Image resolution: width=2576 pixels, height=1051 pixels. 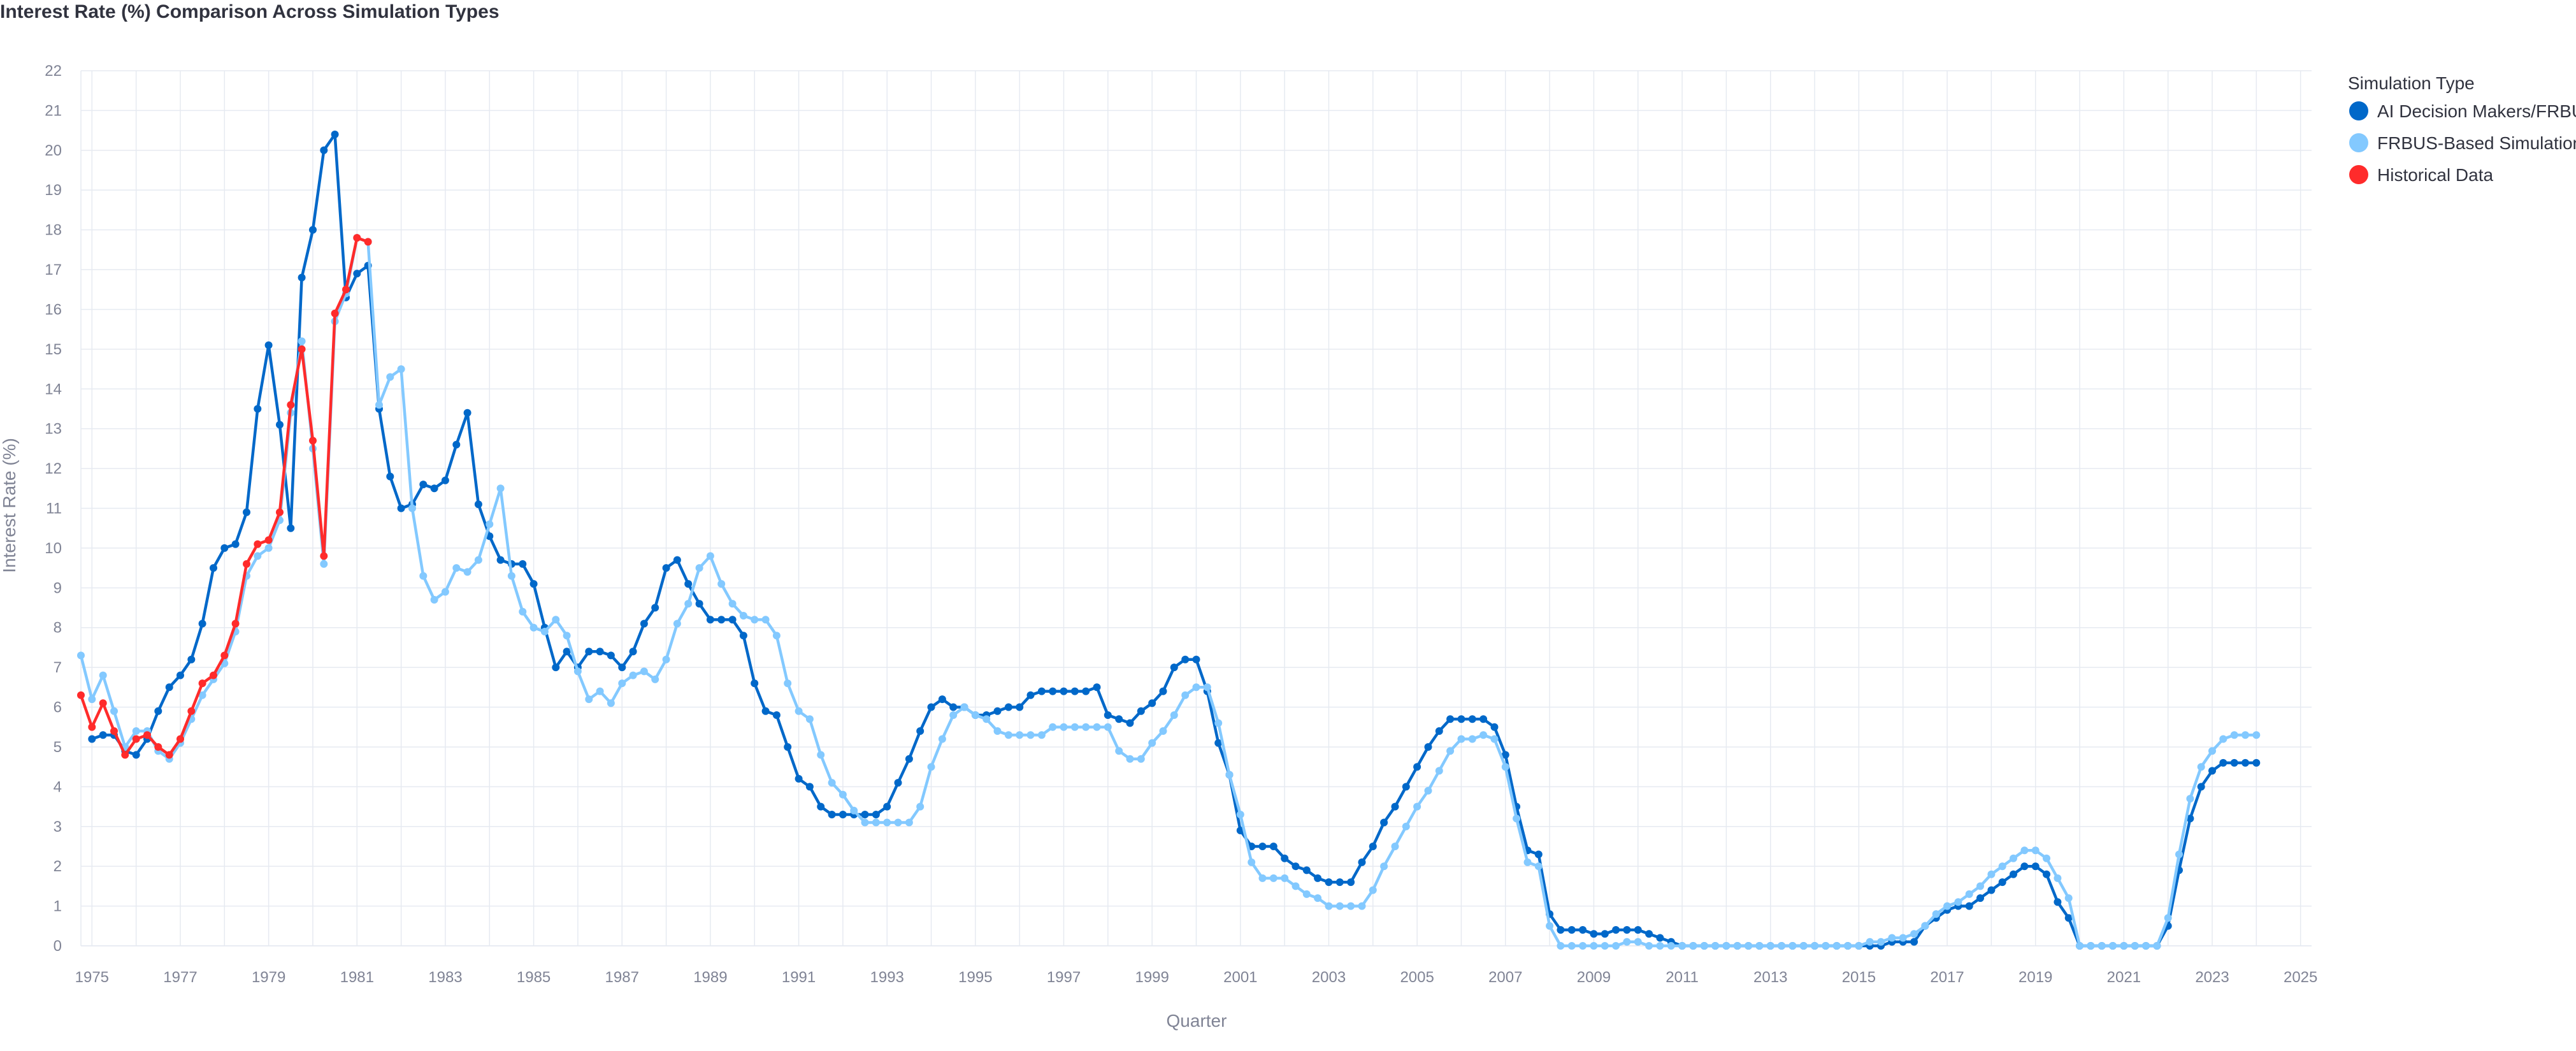 What do you see at coordinates (58, 747) in the screenshot?
I see `y-tick-label: 5` at bounding box center [58, 747].